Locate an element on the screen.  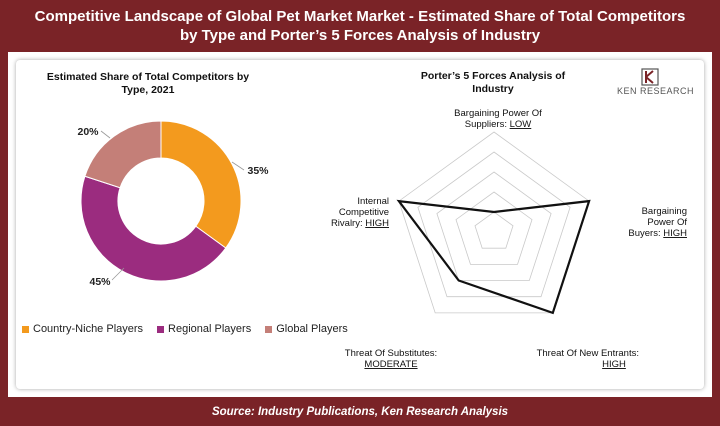
donut-labels: 35% 45% 20% is located at coordinates (173, 207).